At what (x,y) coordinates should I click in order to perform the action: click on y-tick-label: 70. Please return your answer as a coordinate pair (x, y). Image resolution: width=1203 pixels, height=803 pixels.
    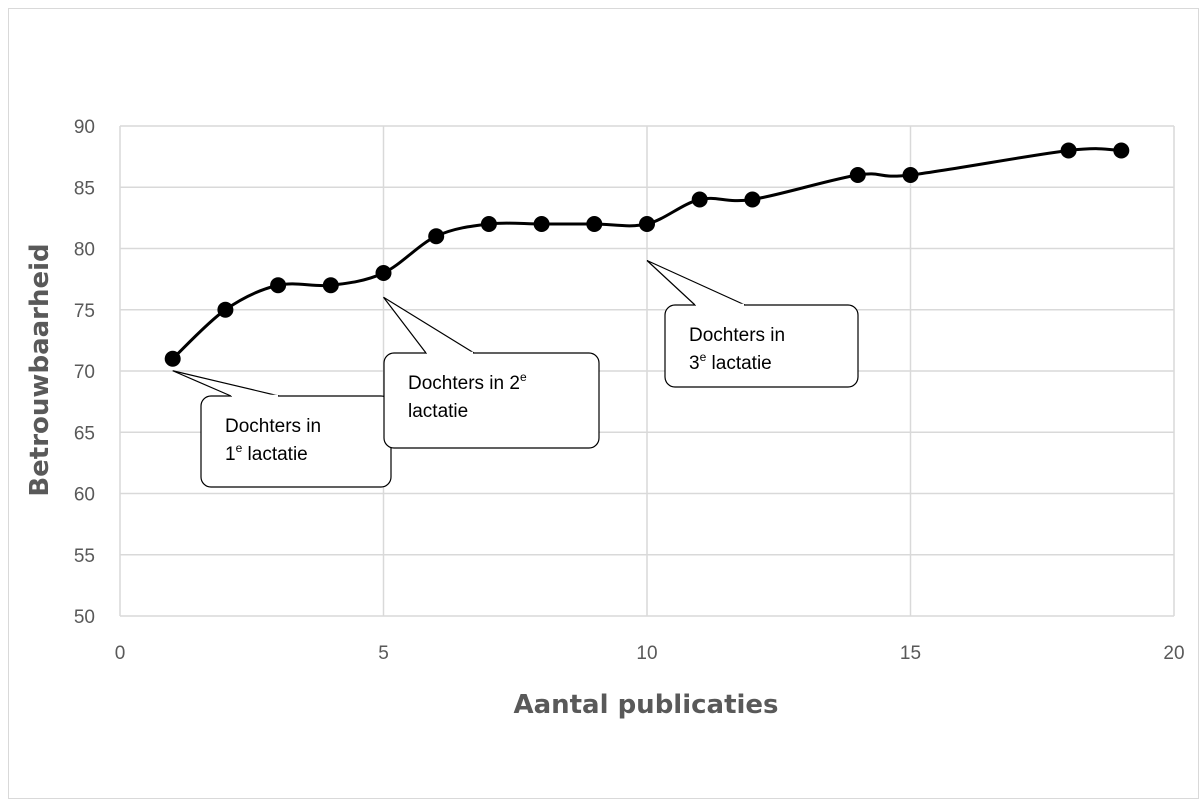
    Looking at the image, I should click on (84, 372).